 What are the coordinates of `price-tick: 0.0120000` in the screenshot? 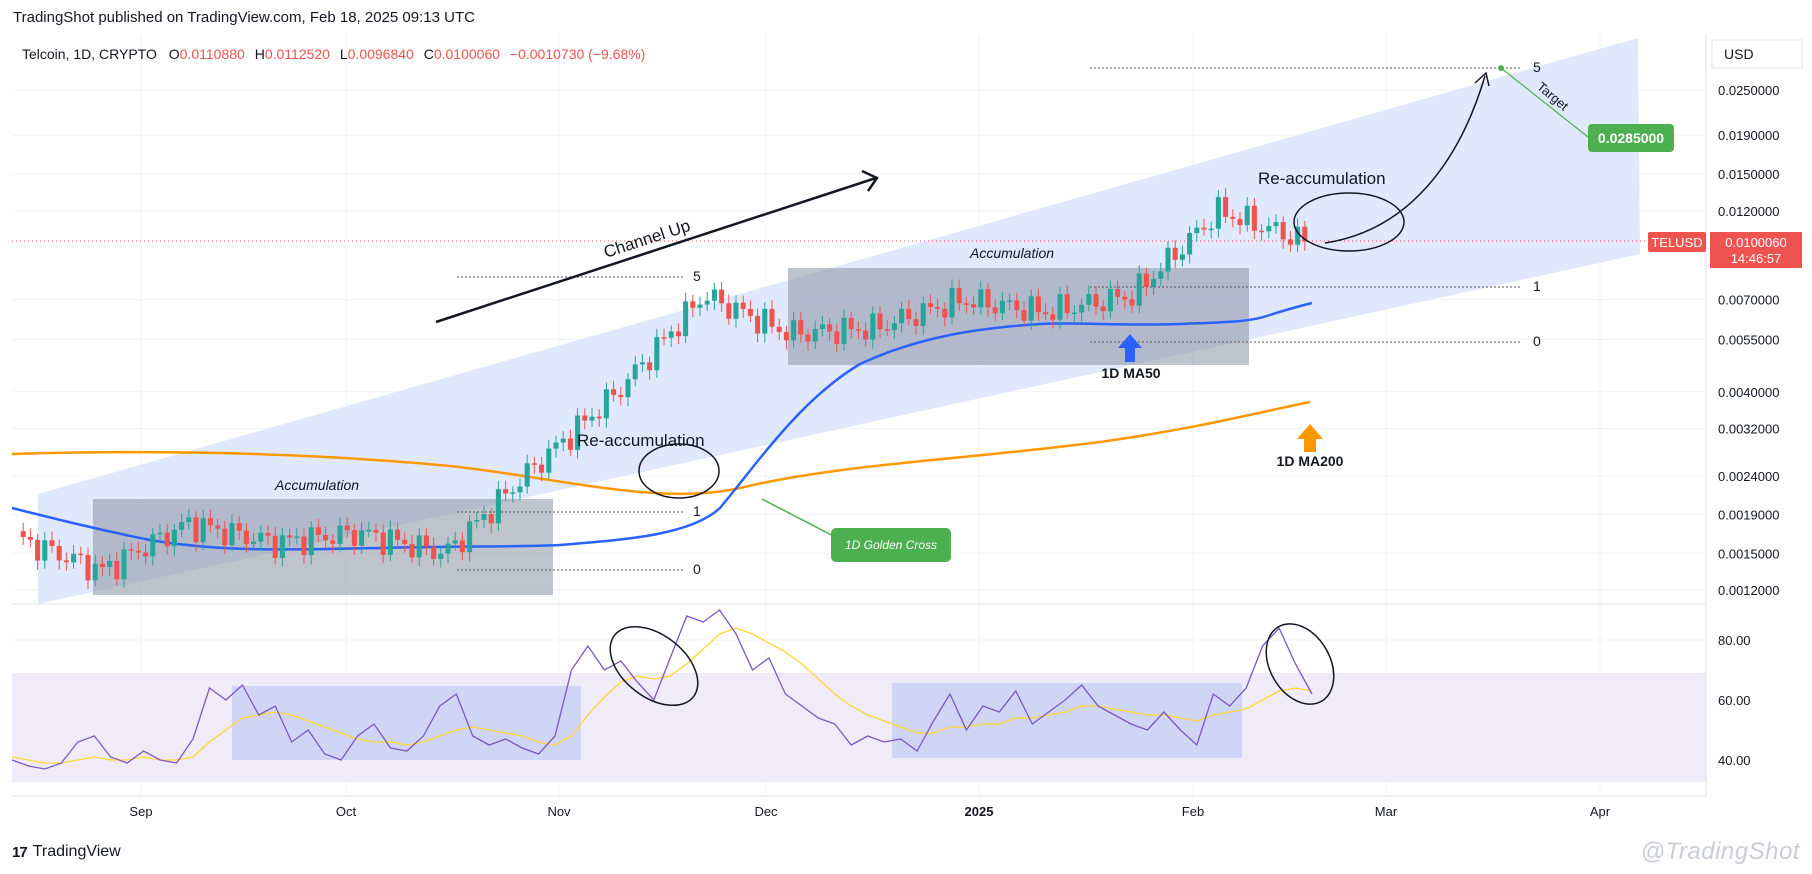 It's located at (1748, 211).